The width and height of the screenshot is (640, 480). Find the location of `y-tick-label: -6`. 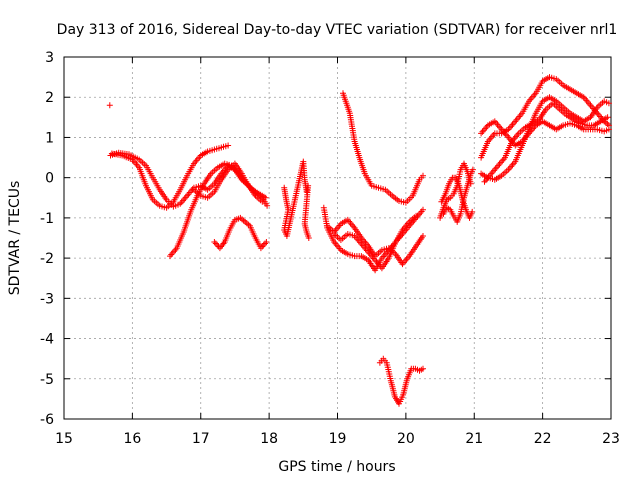

y-tick-label: -6 is located at coordinates (47, 420).